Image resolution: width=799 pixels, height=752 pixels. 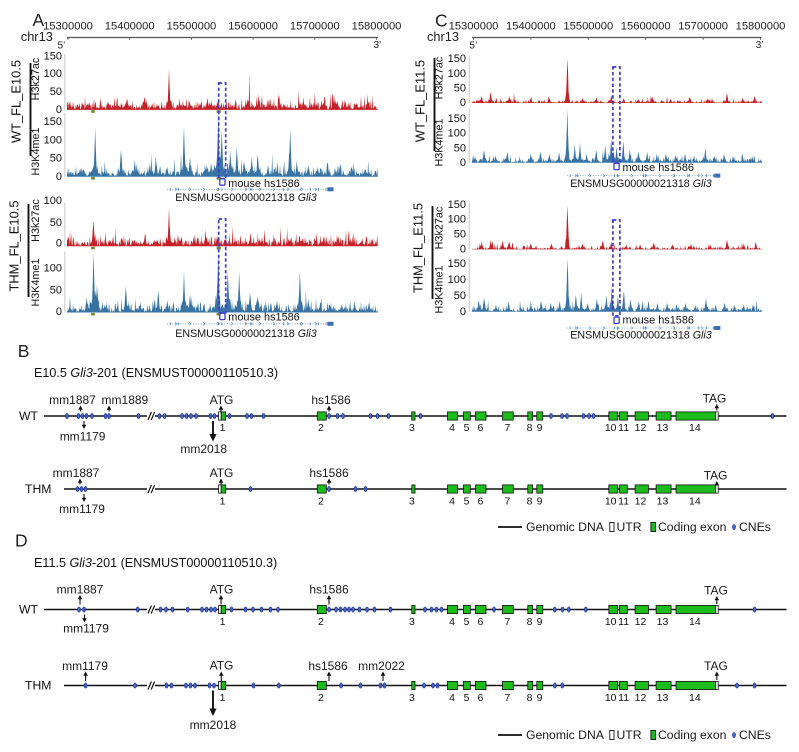 What do you see at coordinates (130, 27) in the screenshot?
I see `svg-text: 15400000` at bounding box center [130, 27].